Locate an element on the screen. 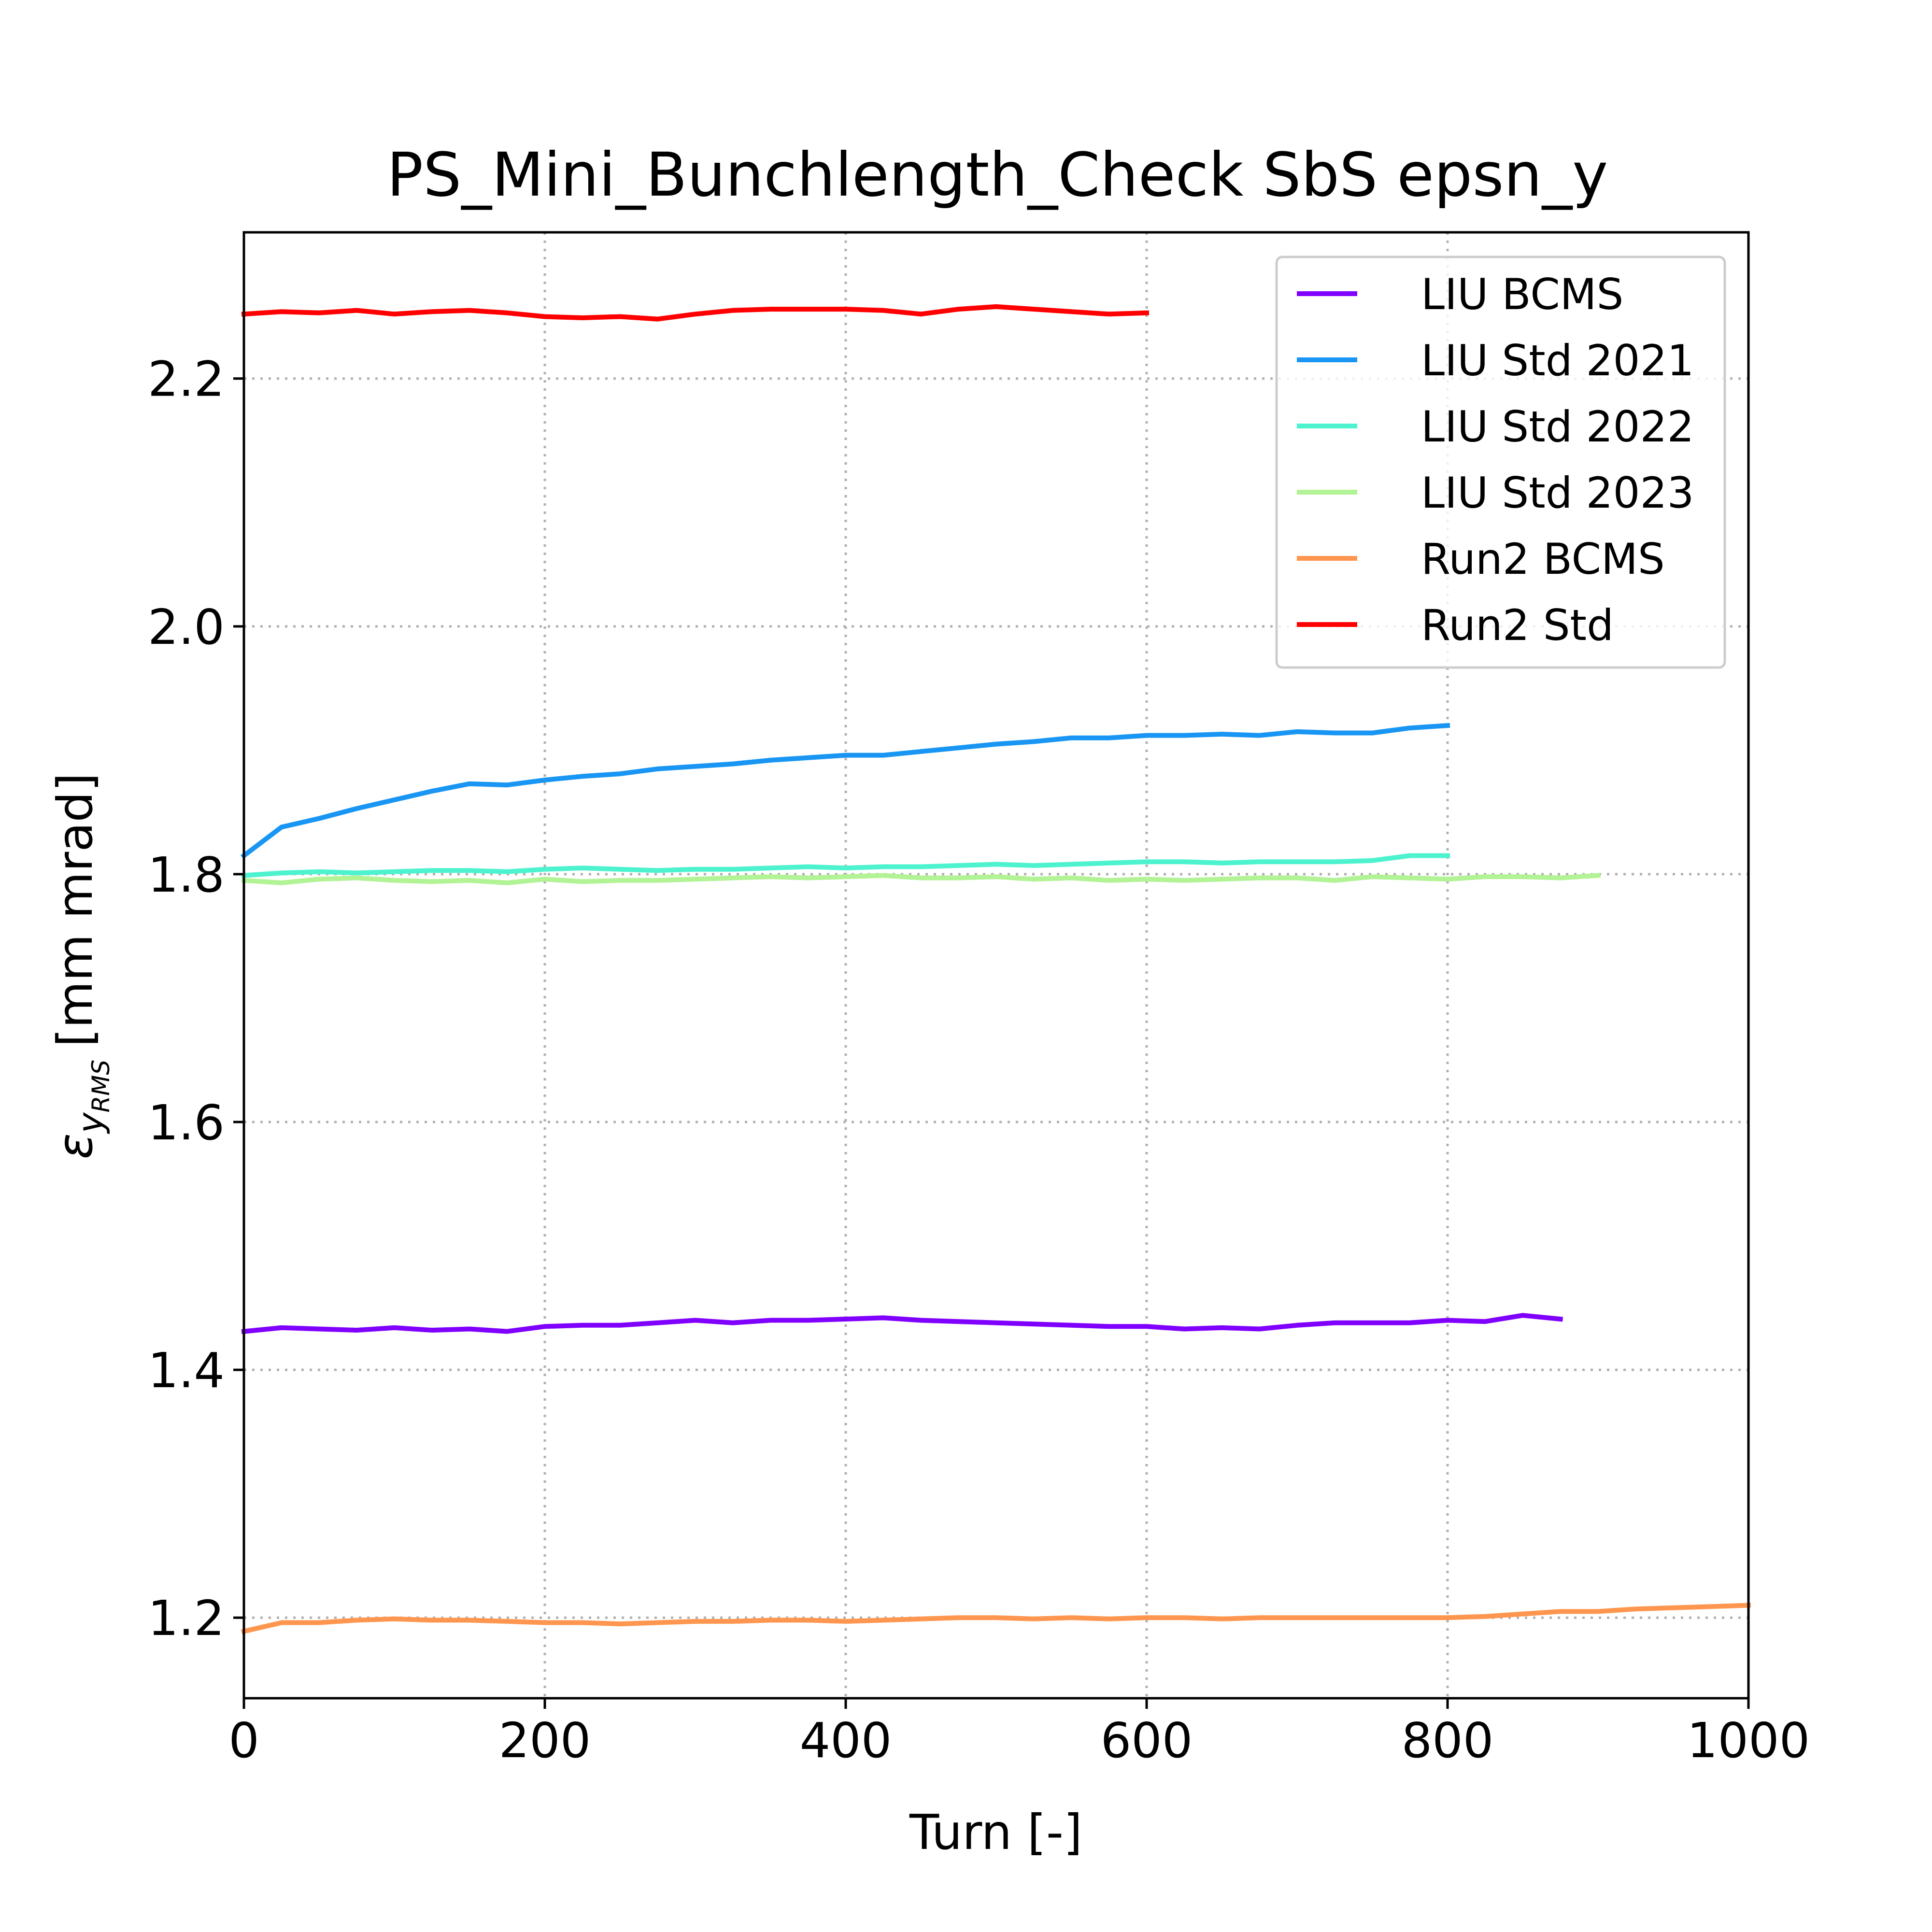  x-tick-label: 800 is located at coordinates (1448, 1740).